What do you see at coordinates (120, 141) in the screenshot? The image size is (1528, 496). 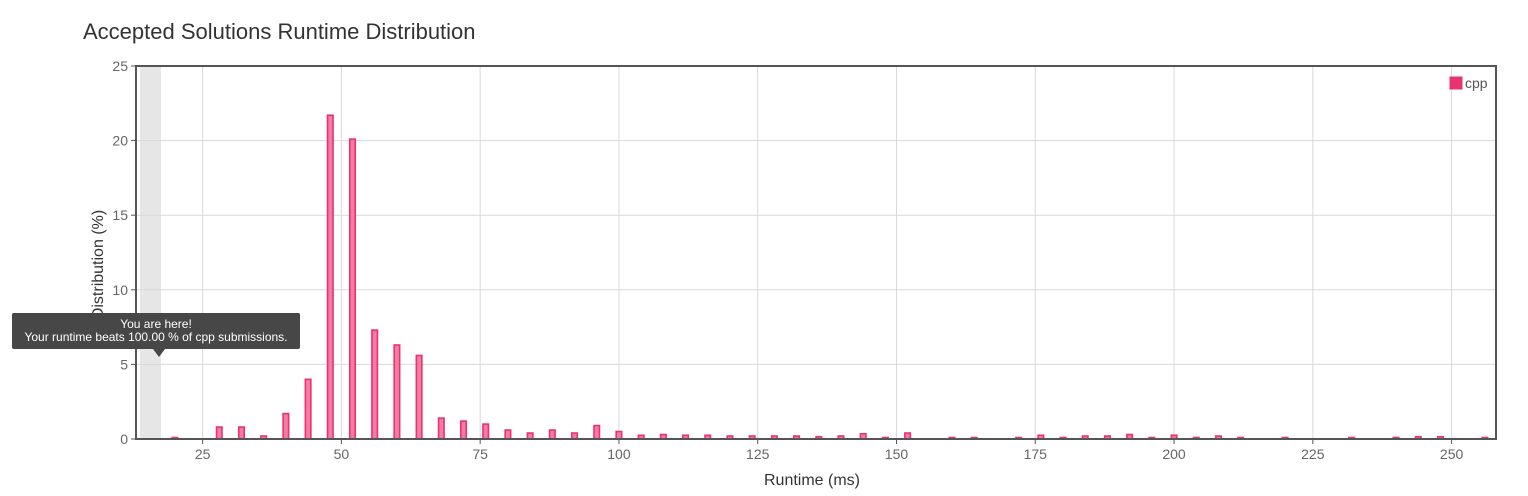 I see `y-tick-label: 20` at bounding box center [120, 141].